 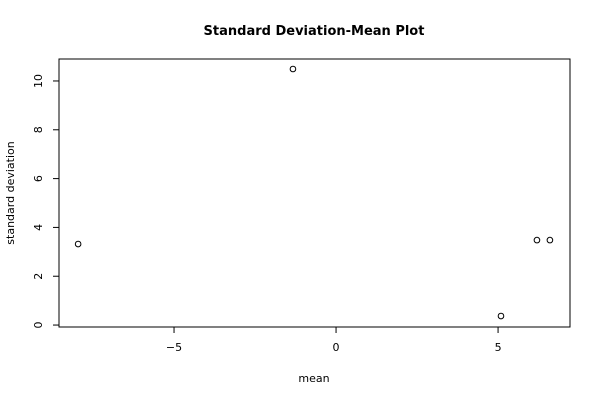 What do you see at coordinates (38, 325) in the screenshot?
I see `y-tick-label: 0` at bounding box center [38, 325].